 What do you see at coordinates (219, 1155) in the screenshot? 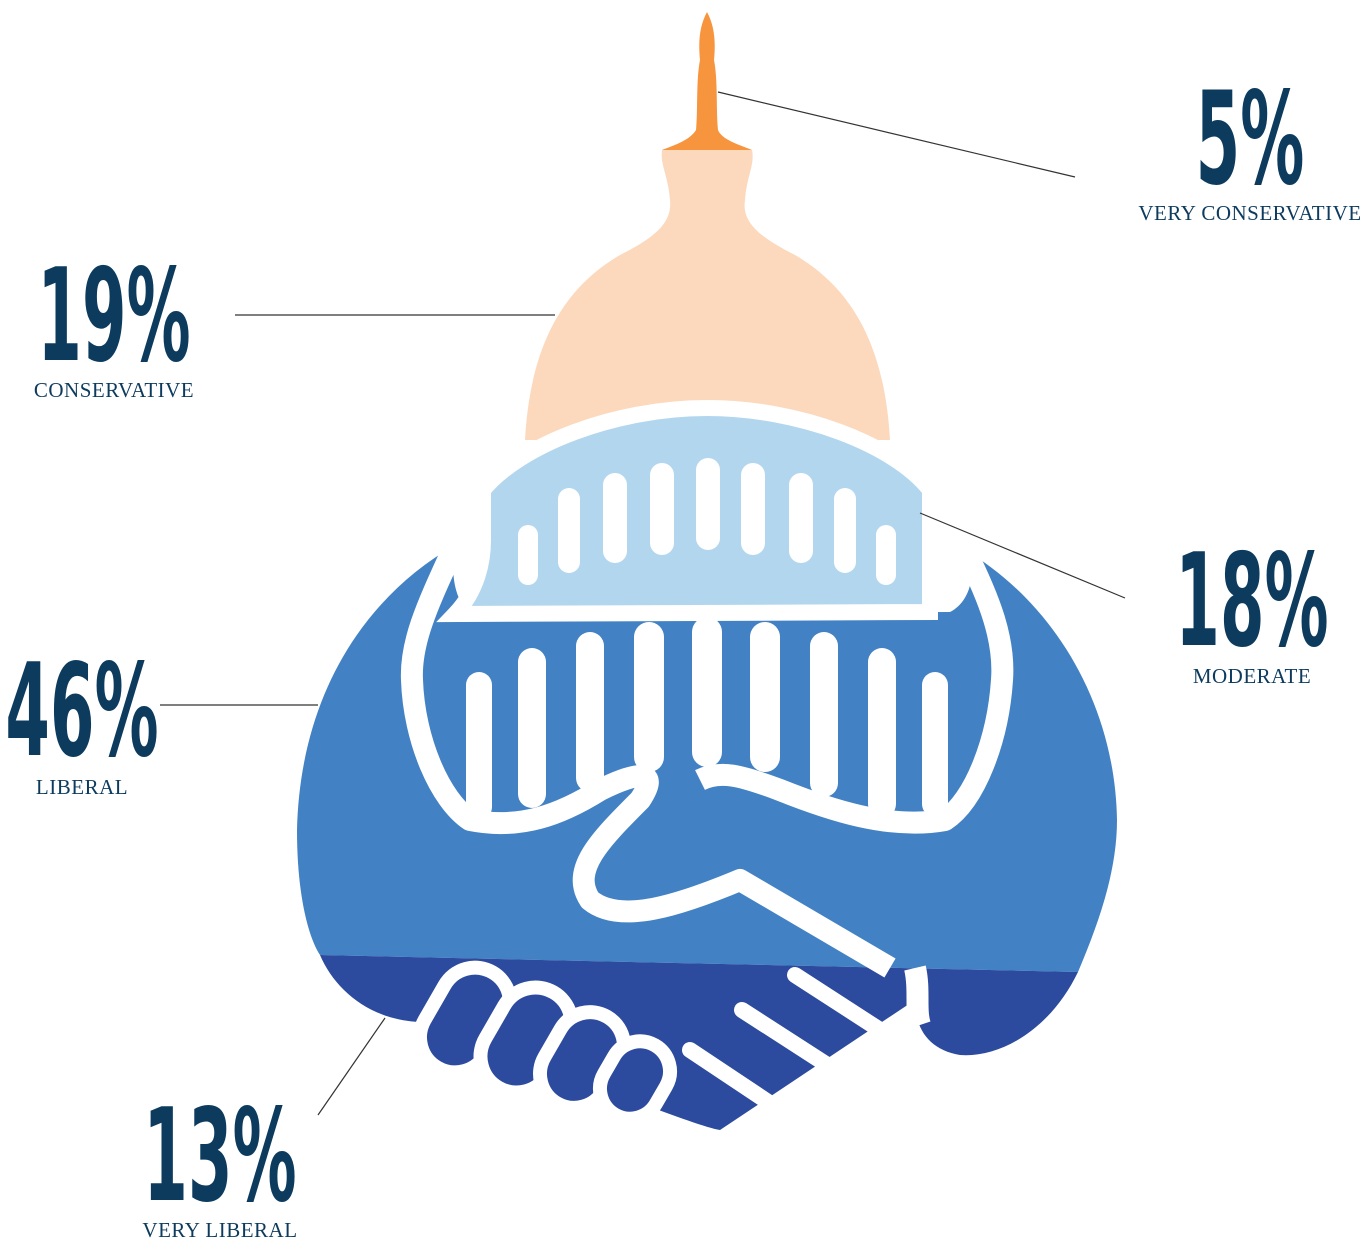
I see `percent-label: 13%` at bounding box center [219, 1155].